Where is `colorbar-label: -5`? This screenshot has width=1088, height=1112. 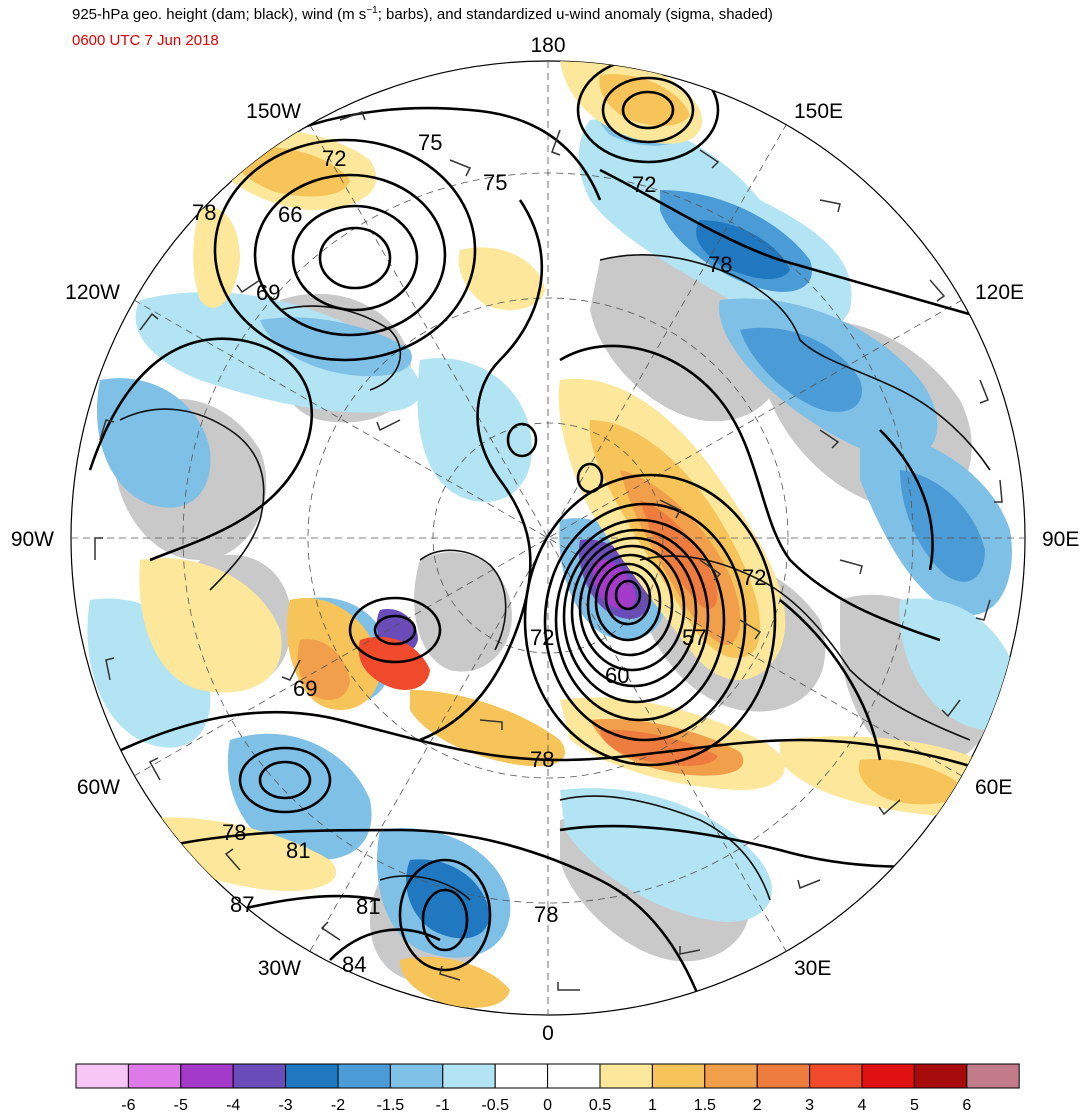
colorbar-label: -5 is located at coordinates (181, 1104).